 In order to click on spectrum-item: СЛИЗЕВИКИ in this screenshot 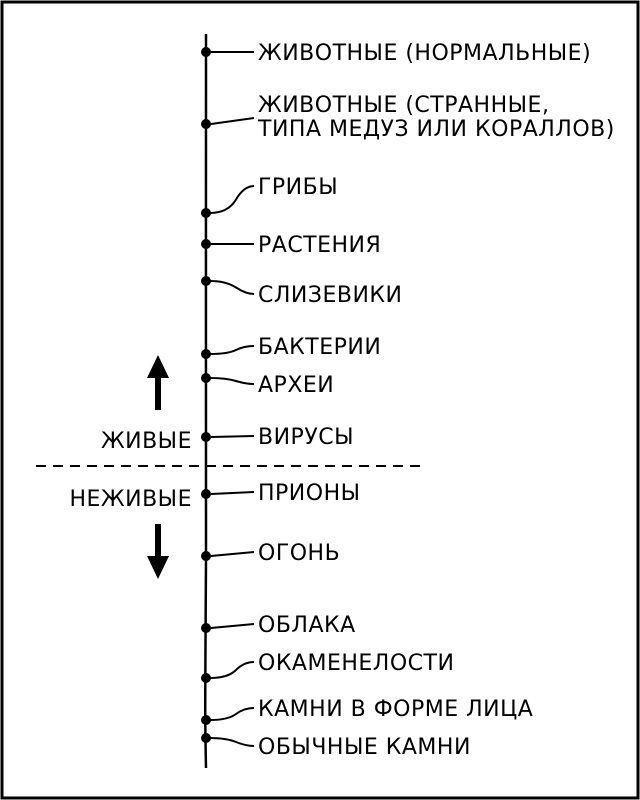, I will do `click(302, 292)`.